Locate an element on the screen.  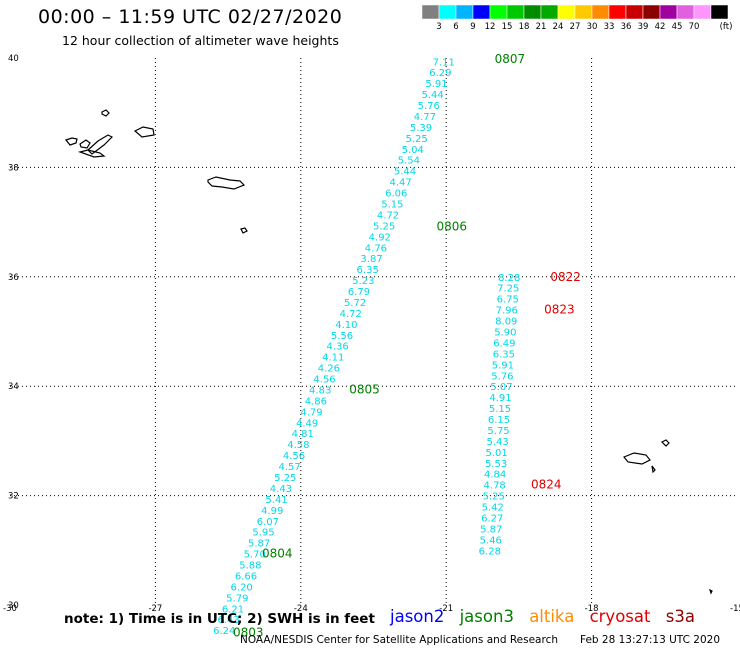
swh-reading: 5.39 is located at coordinates (421, 128).